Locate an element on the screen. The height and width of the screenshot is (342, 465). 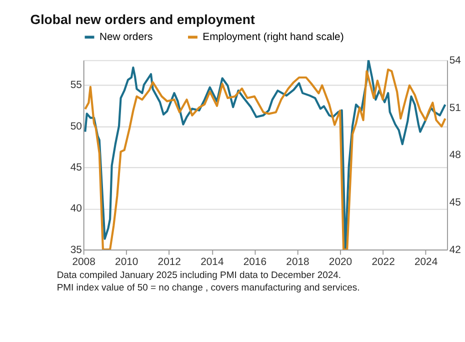
x-tick-label: 2020 is located at coordinates (340, 262).